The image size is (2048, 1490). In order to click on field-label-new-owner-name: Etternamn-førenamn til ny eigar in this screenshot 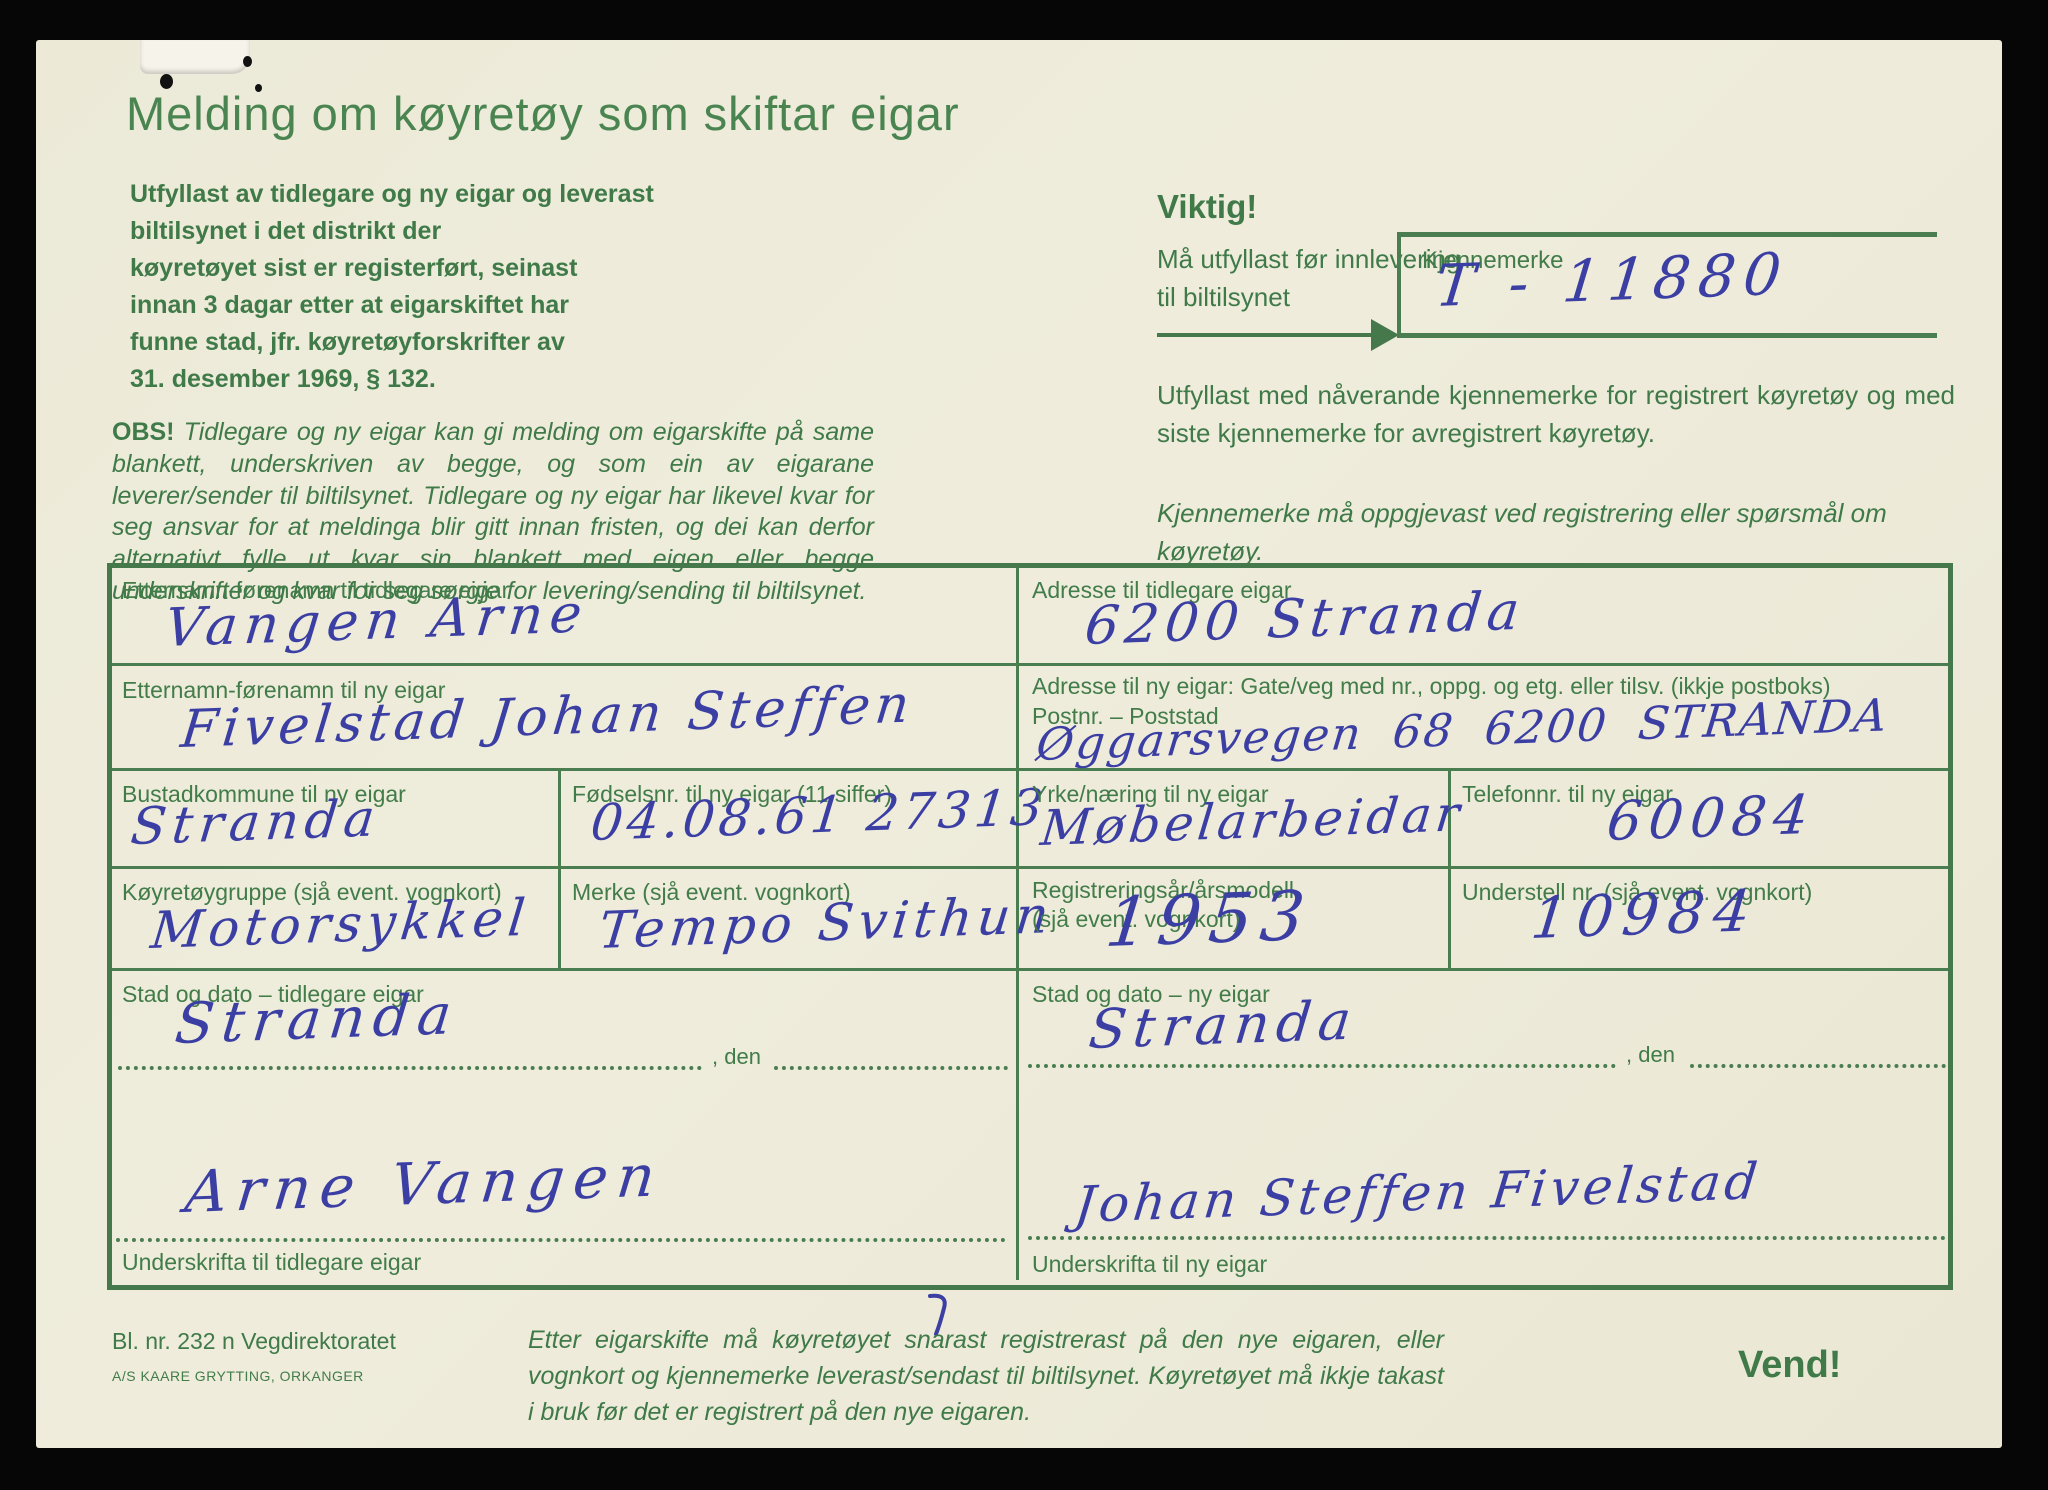, I will do `click(284, 690)`.